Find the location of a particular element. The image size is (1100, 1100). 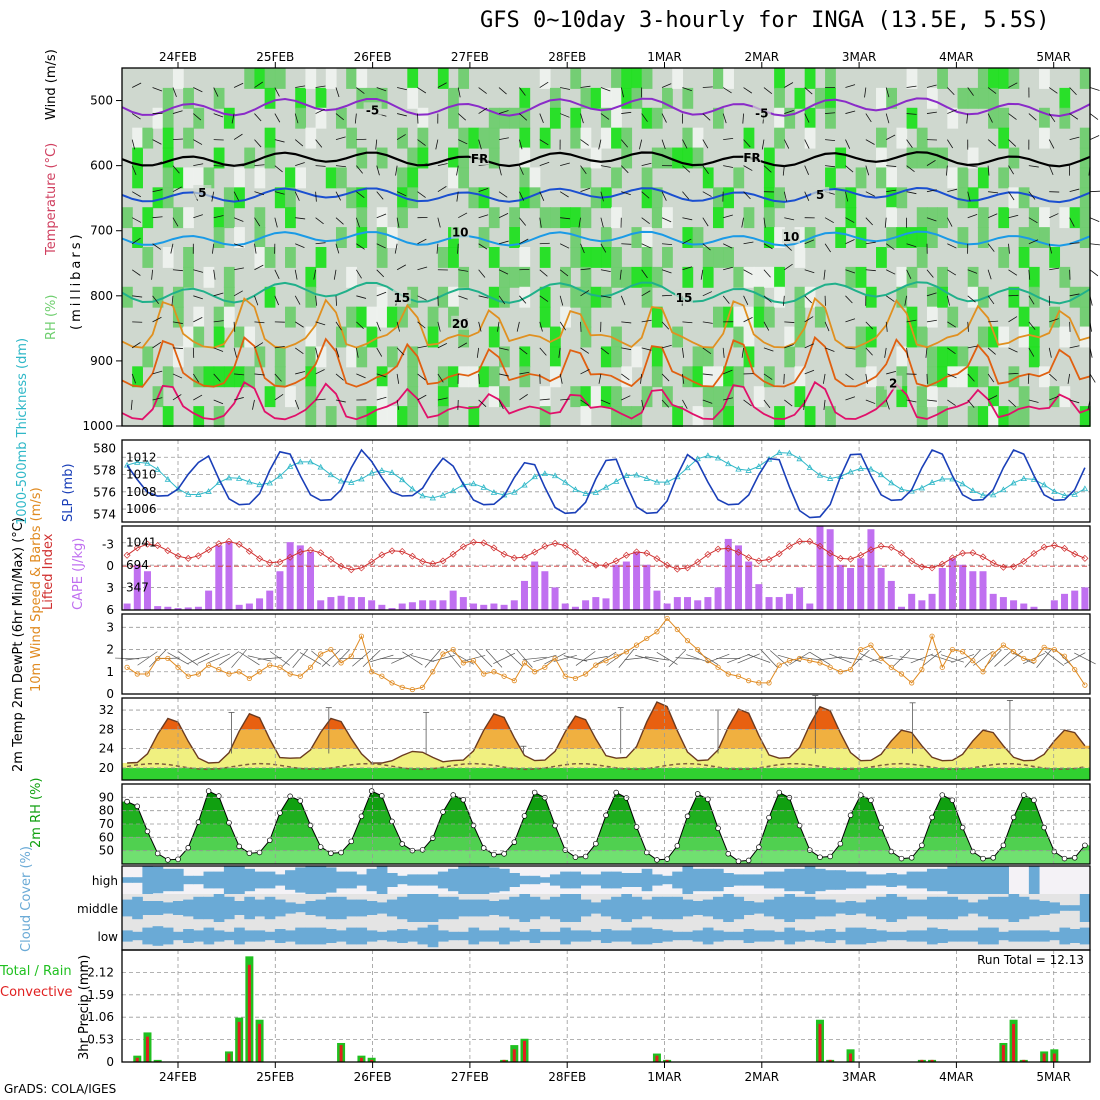

contour-label-bg is located at coordinates (401, 296).